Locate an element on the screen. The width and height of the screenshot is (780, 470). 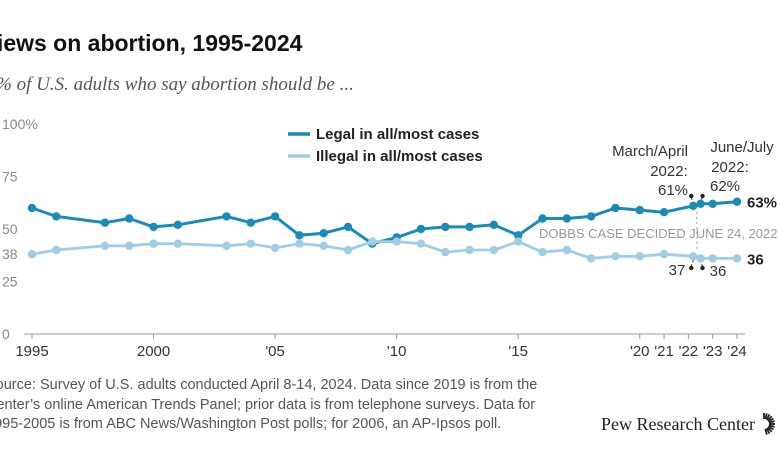
series-group: 63% 36 is located at coordinates (402, 231).